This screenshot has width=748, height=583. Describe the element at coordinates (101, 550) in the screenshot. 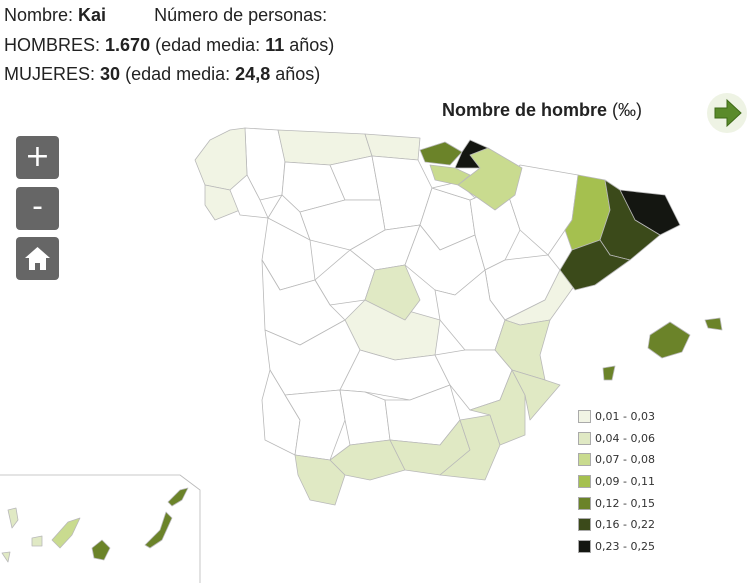

I see `island-gran-canaria` at that location.